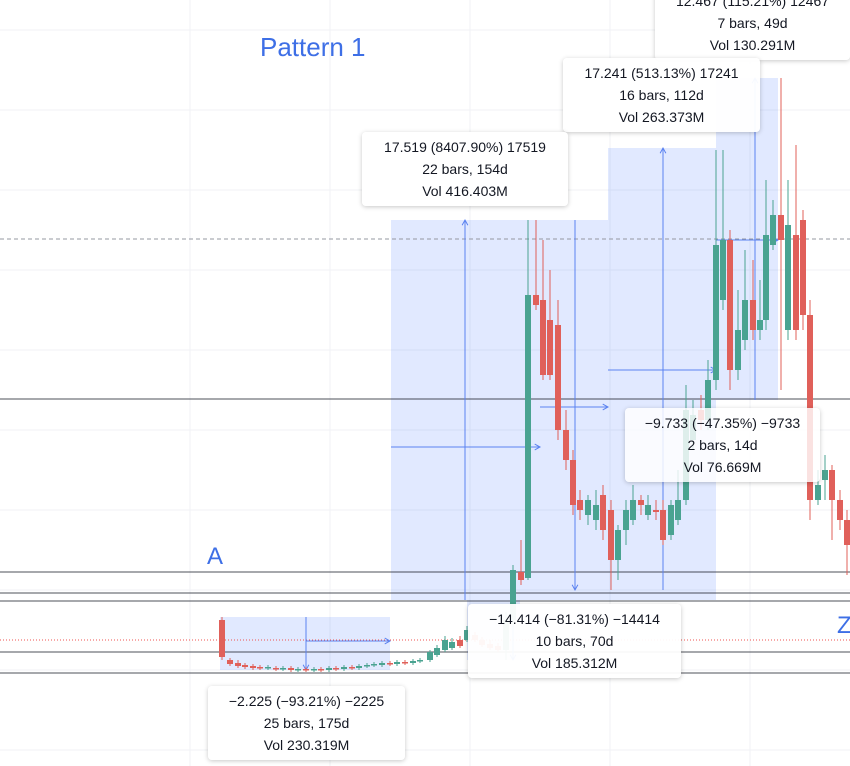  What do you see at coordinates (306, 745) in the screenshot?
I see `info-line: Vol 230.319M` at bounding box center [306, 745].